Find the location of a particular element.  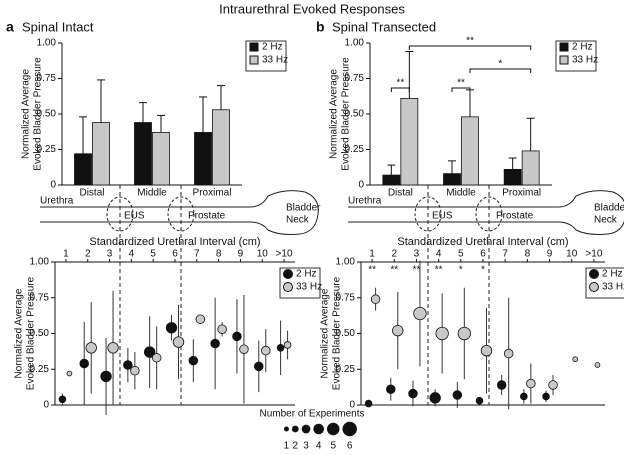

prostate-region is located at coordinates (489, 214).